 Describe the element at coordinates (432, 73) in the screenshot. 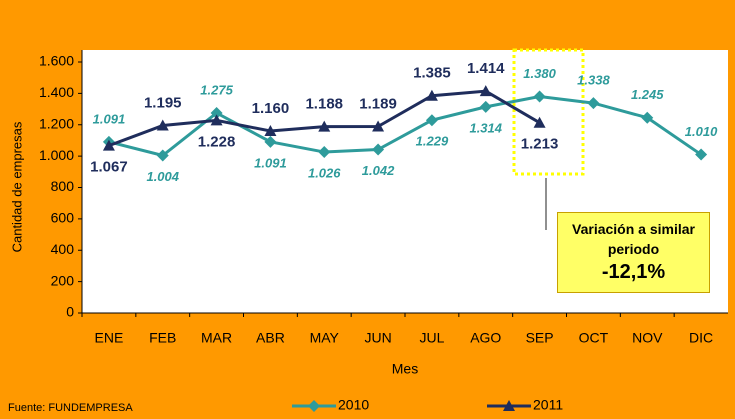

I see `data-label: 1.385` at that location.